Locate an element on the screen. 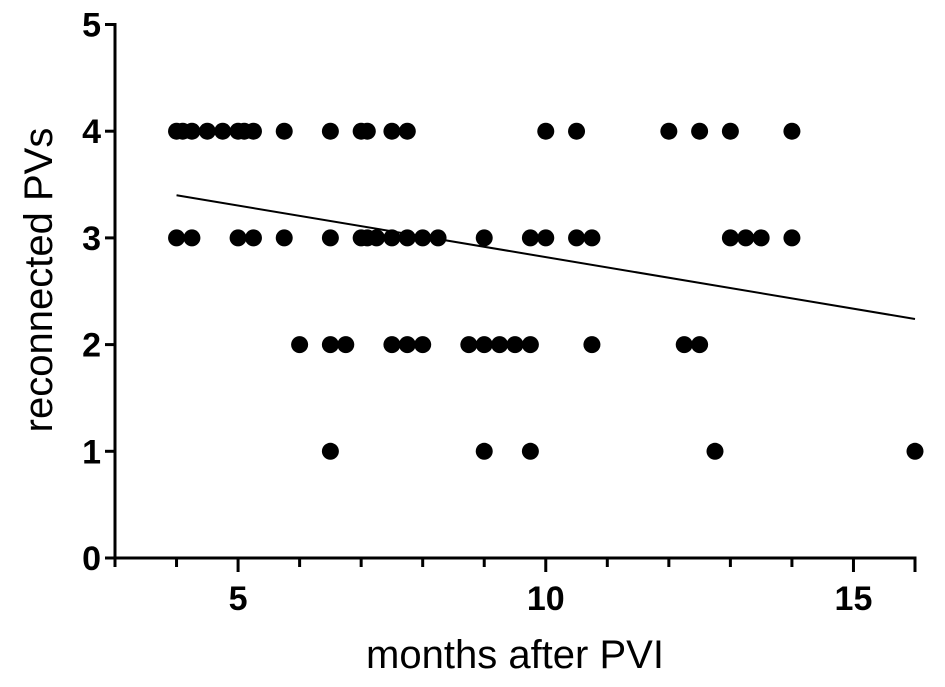 Image resolution: width=945 pixels, height=687 pixels. x-tick-label: 10 is located at coordinates (546, 599).